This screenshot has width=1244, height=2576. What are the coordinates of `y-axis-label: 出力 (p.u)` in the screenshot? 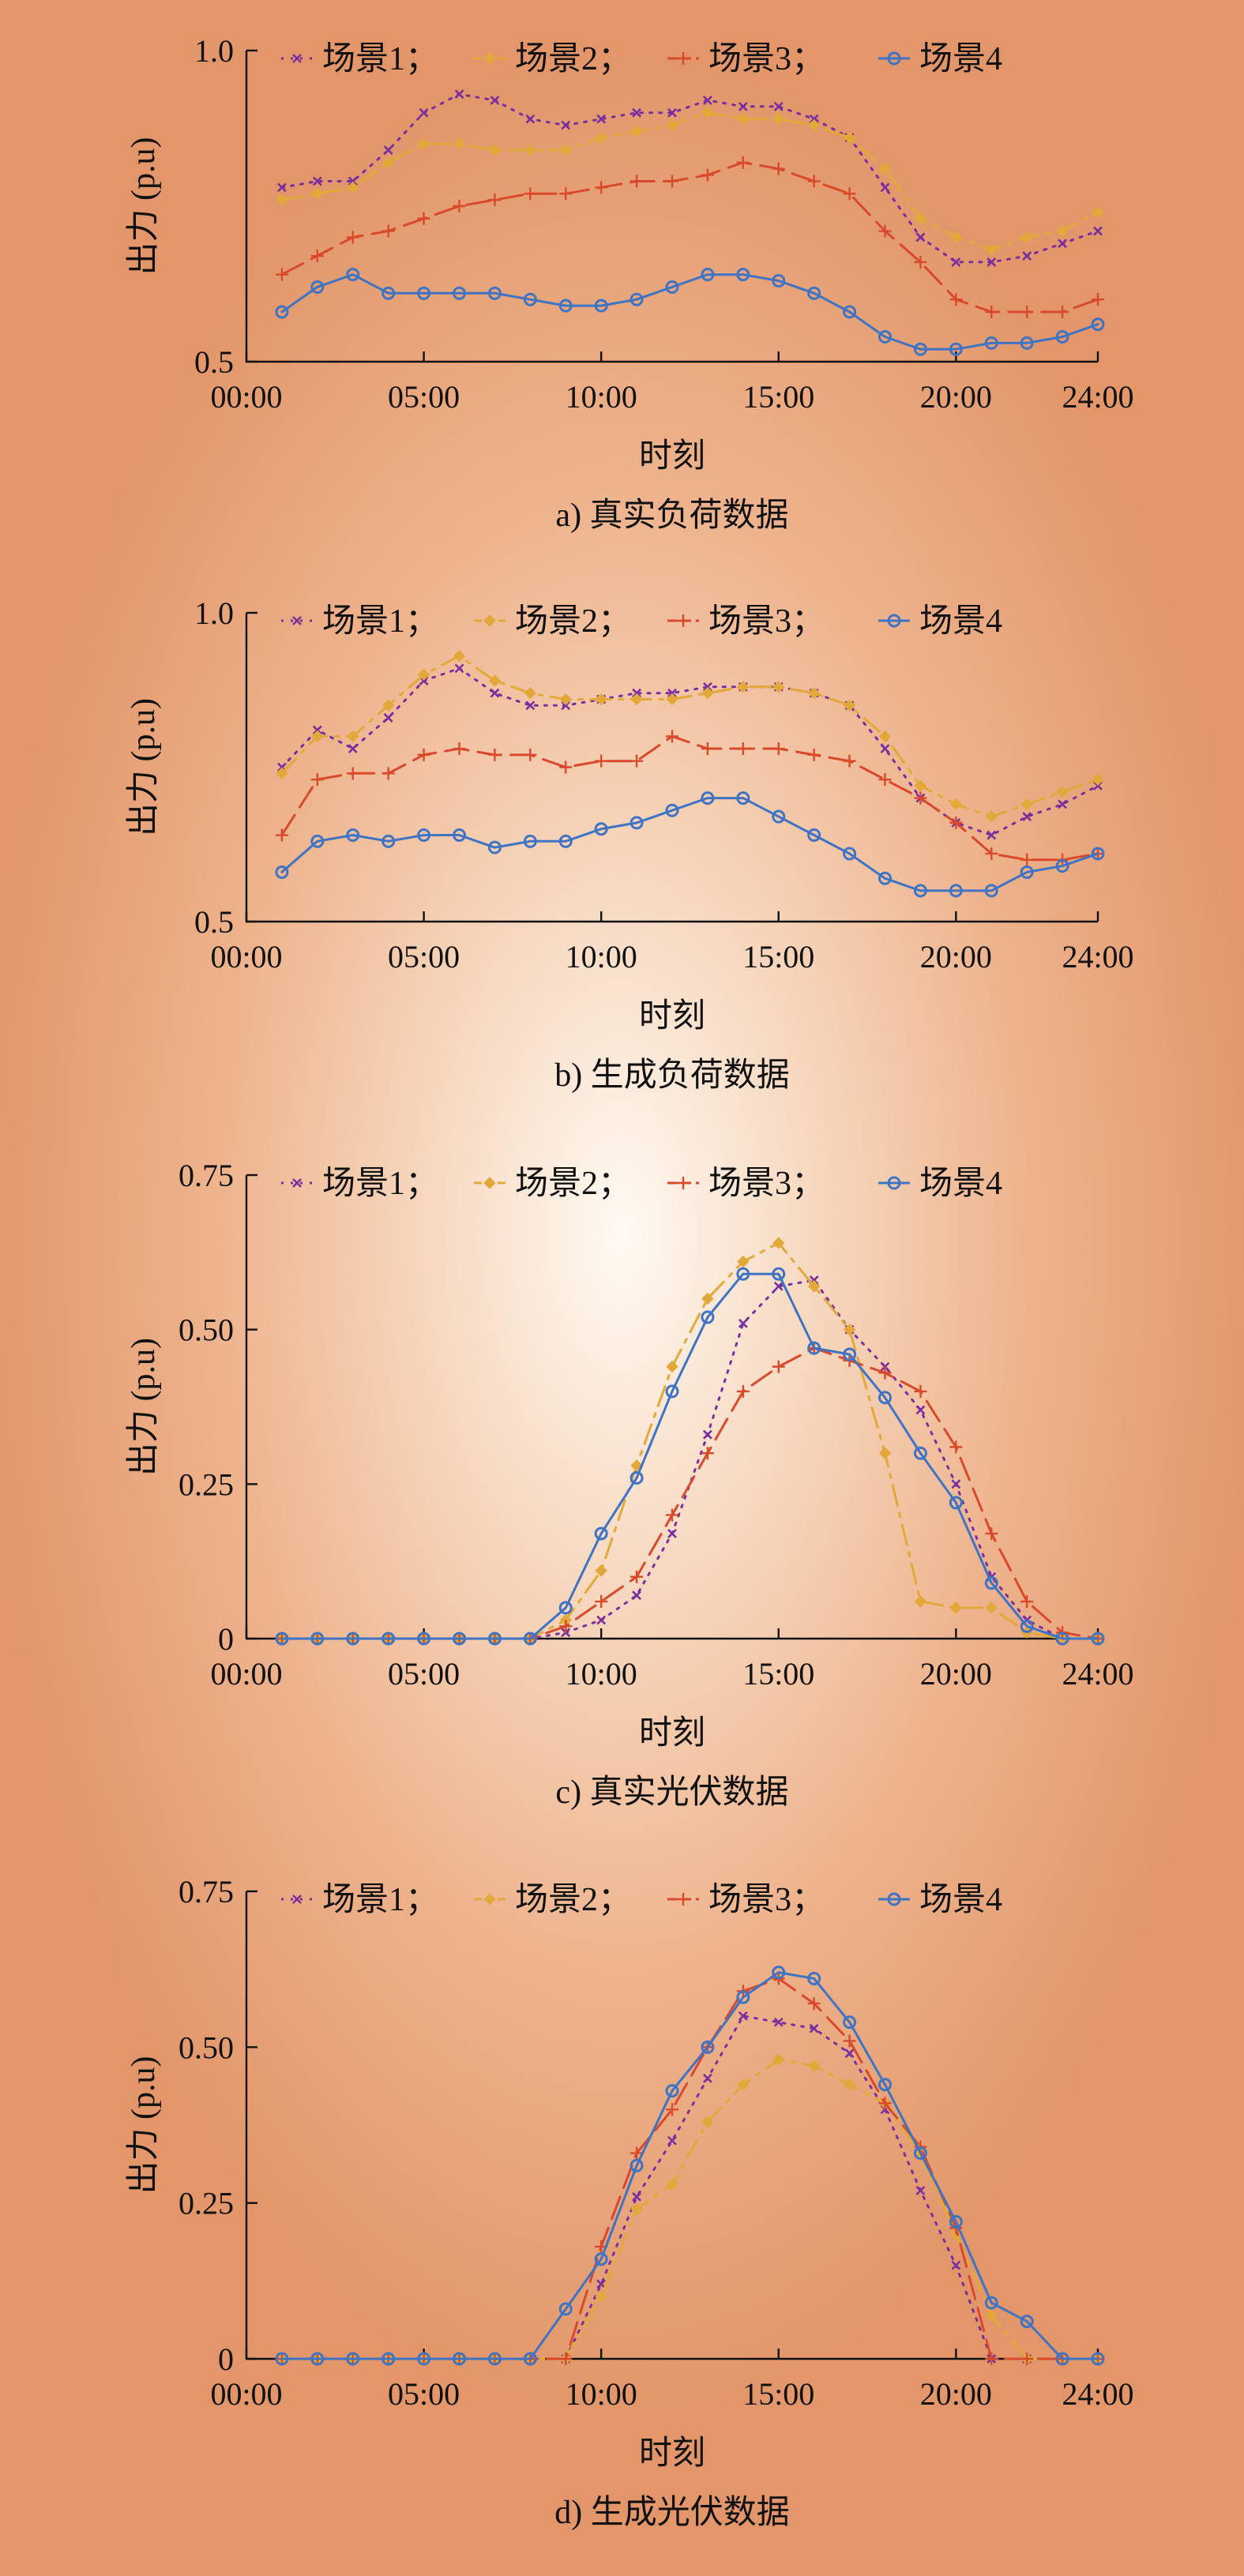 It's located at (144, 767).